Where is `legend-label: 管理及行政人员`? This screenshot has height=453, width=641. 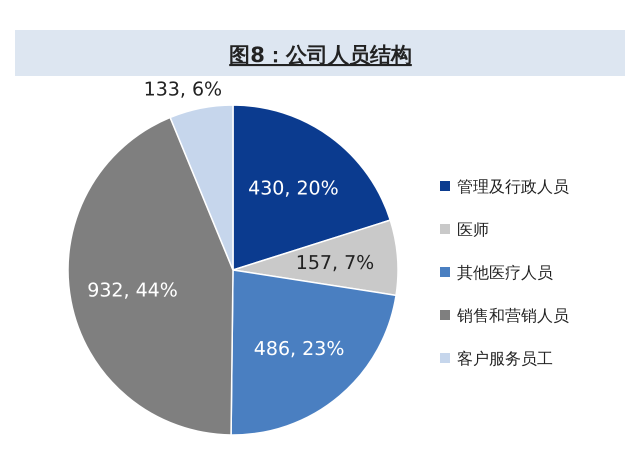
legend-label: 管理及行政人员 is located at coordinates (513, 186).